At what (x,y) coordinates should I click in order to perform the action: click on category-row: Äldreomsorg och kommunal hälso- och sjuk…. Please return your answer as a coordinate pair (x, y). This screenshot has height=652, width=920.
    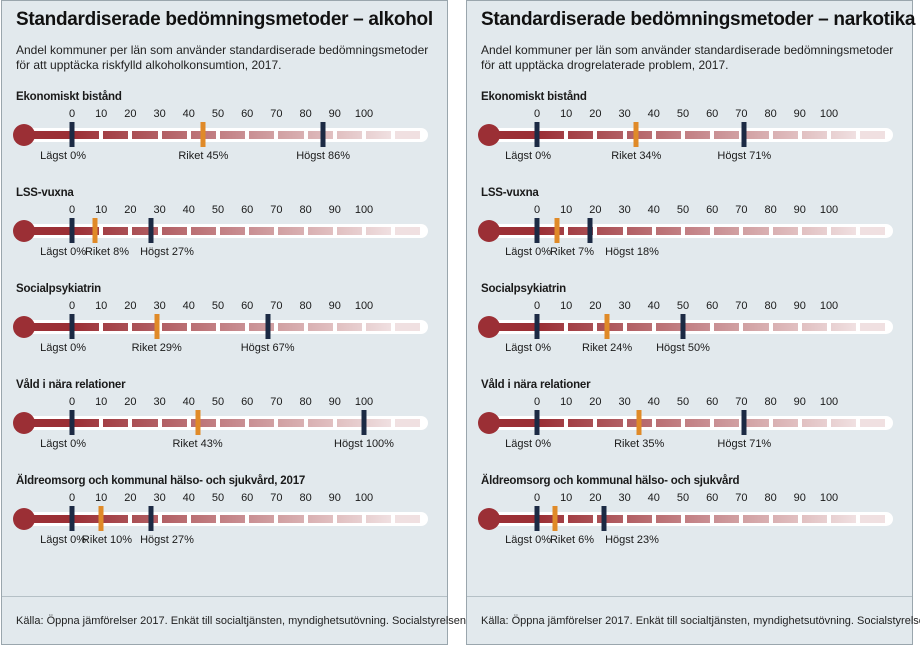
    Looking at the image, I should click on (690, 515).